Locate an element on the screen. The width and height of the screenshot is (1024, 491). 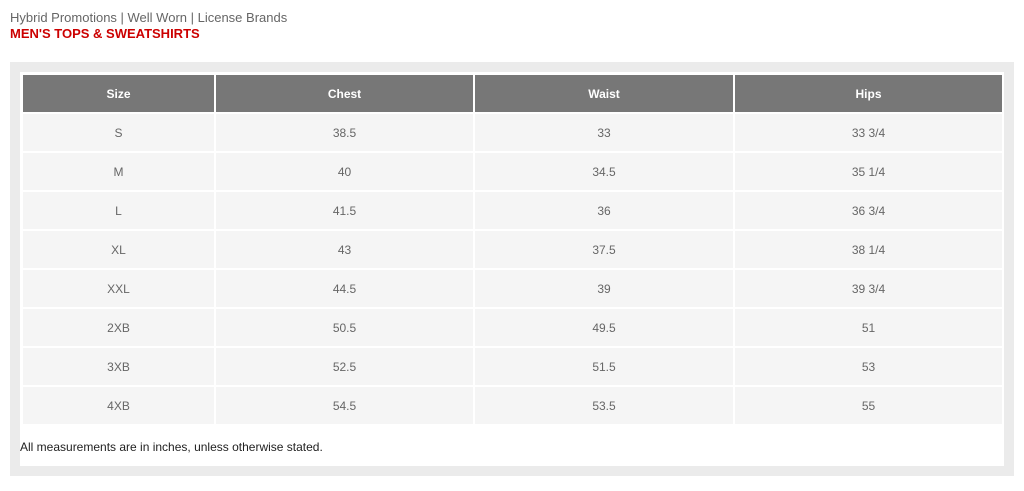
column-header-hips: Hips is located at coordinates (868, 93).